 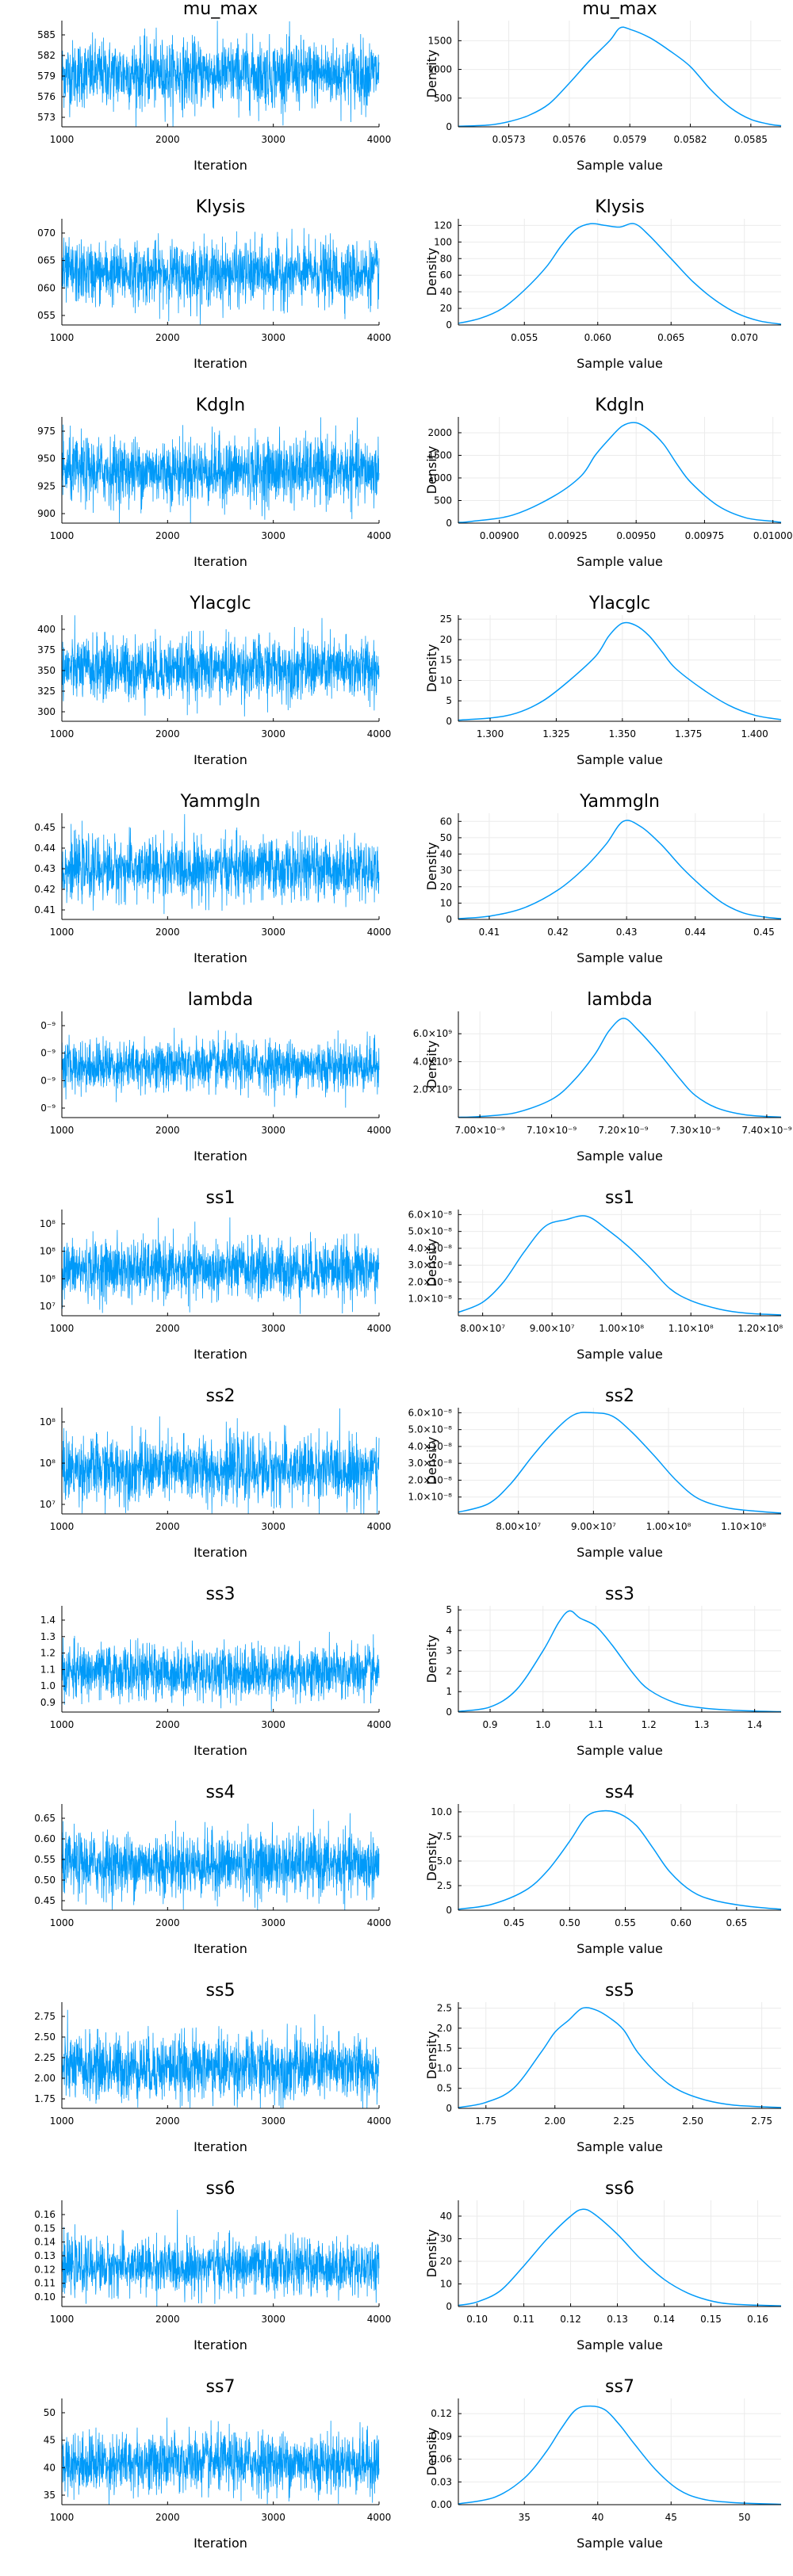 I want to click on density-x-tick-label: 0.44, so click(x=695, y=932).